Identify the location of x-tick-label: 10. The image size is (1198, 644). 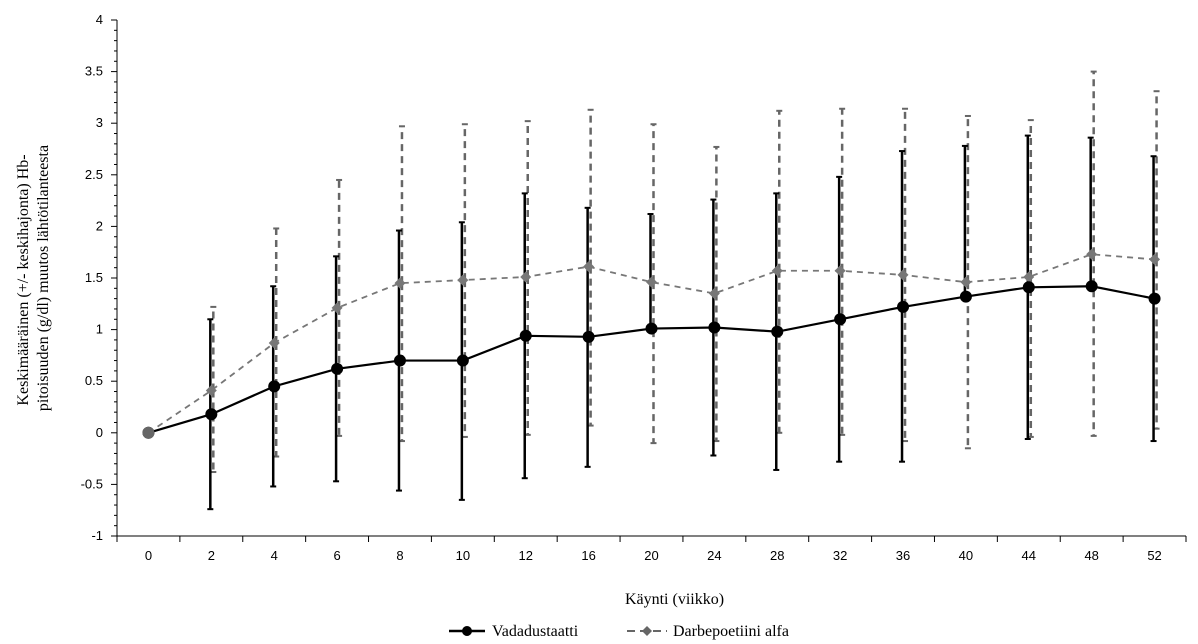
(463, 555).